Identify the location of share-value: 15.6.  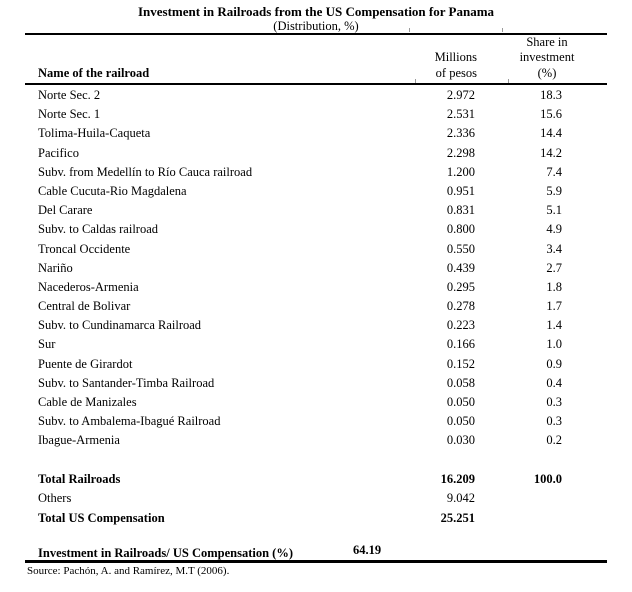
(551, 114).